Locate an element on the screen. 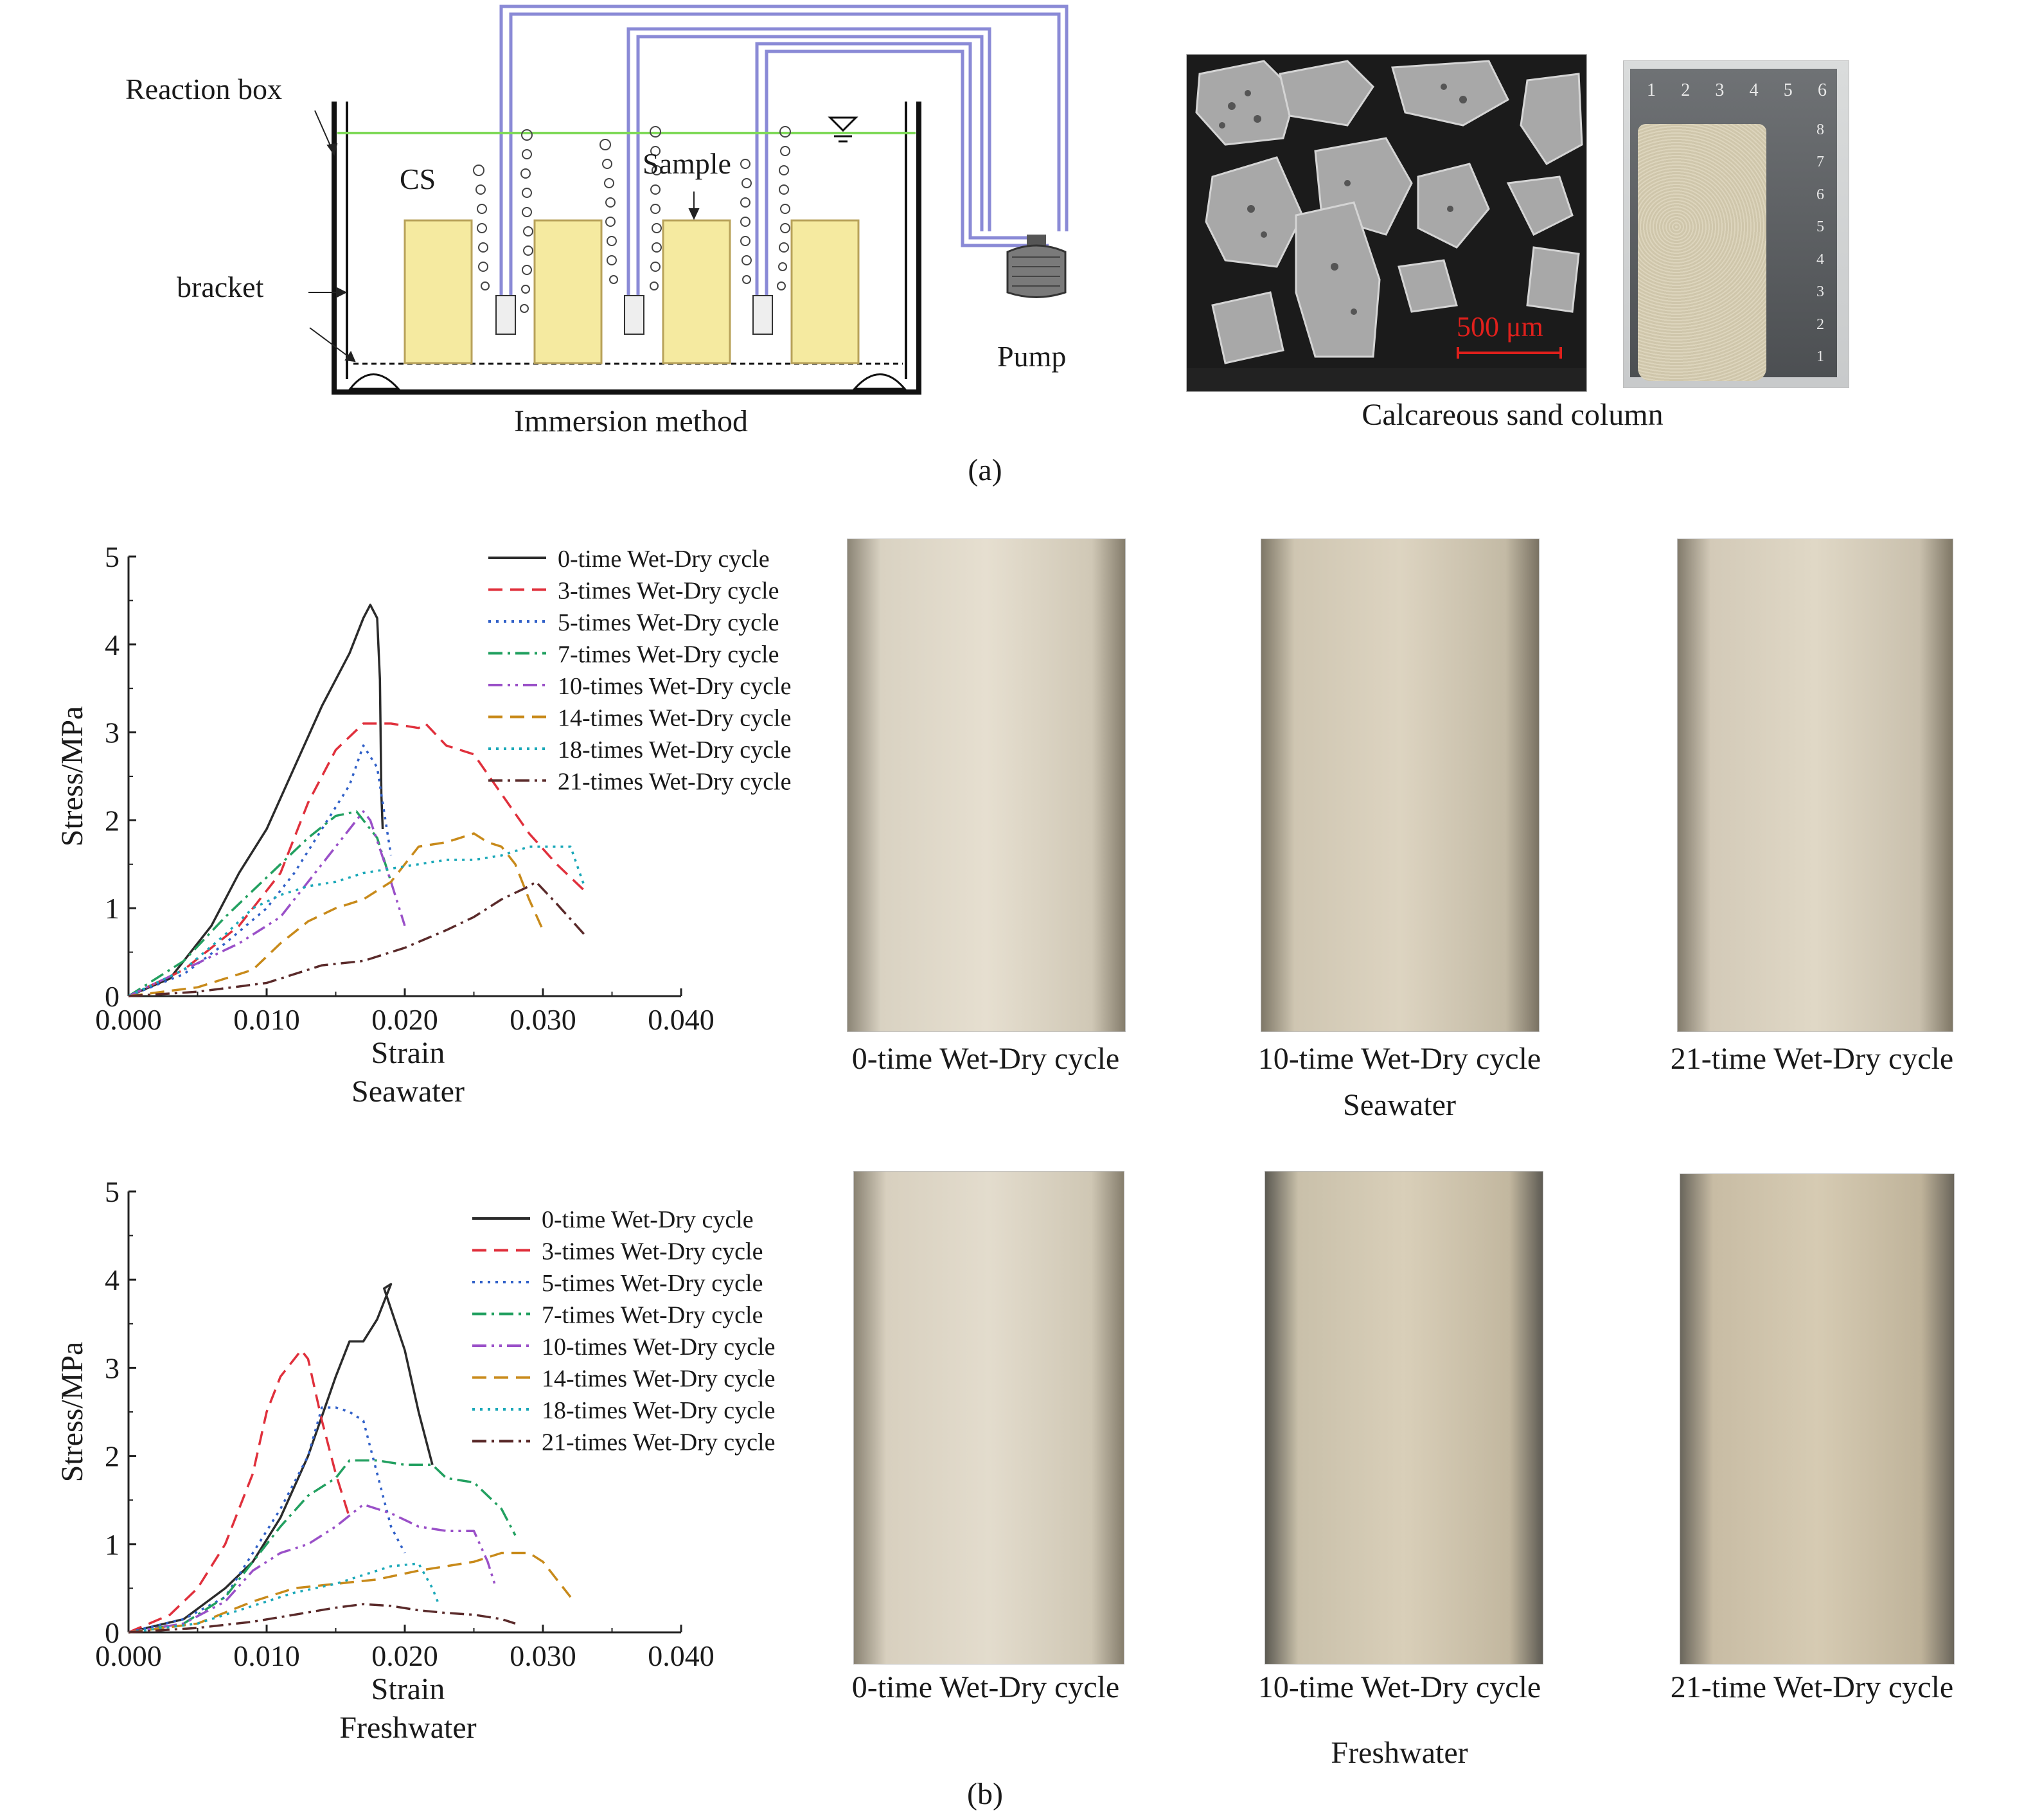  photo-caption-fresh-21: 21-time Wet-Dry cycle is located at coordinates (1812, 1687).